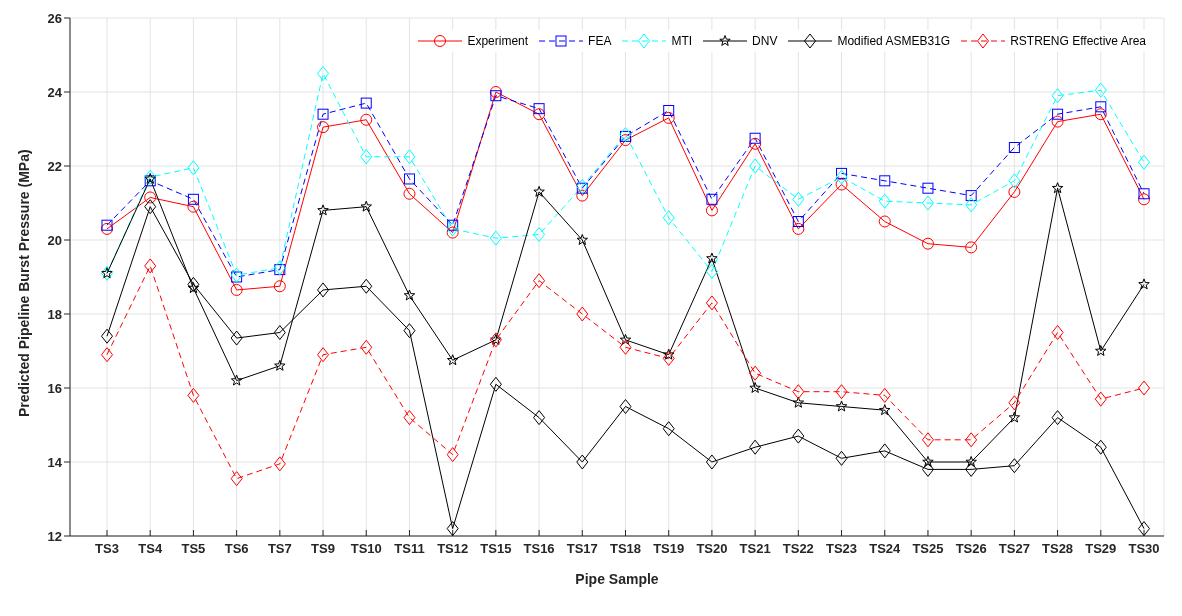 The image size is (1182, 616). I want to click on y-tick-label: 14, so click(55, 462).